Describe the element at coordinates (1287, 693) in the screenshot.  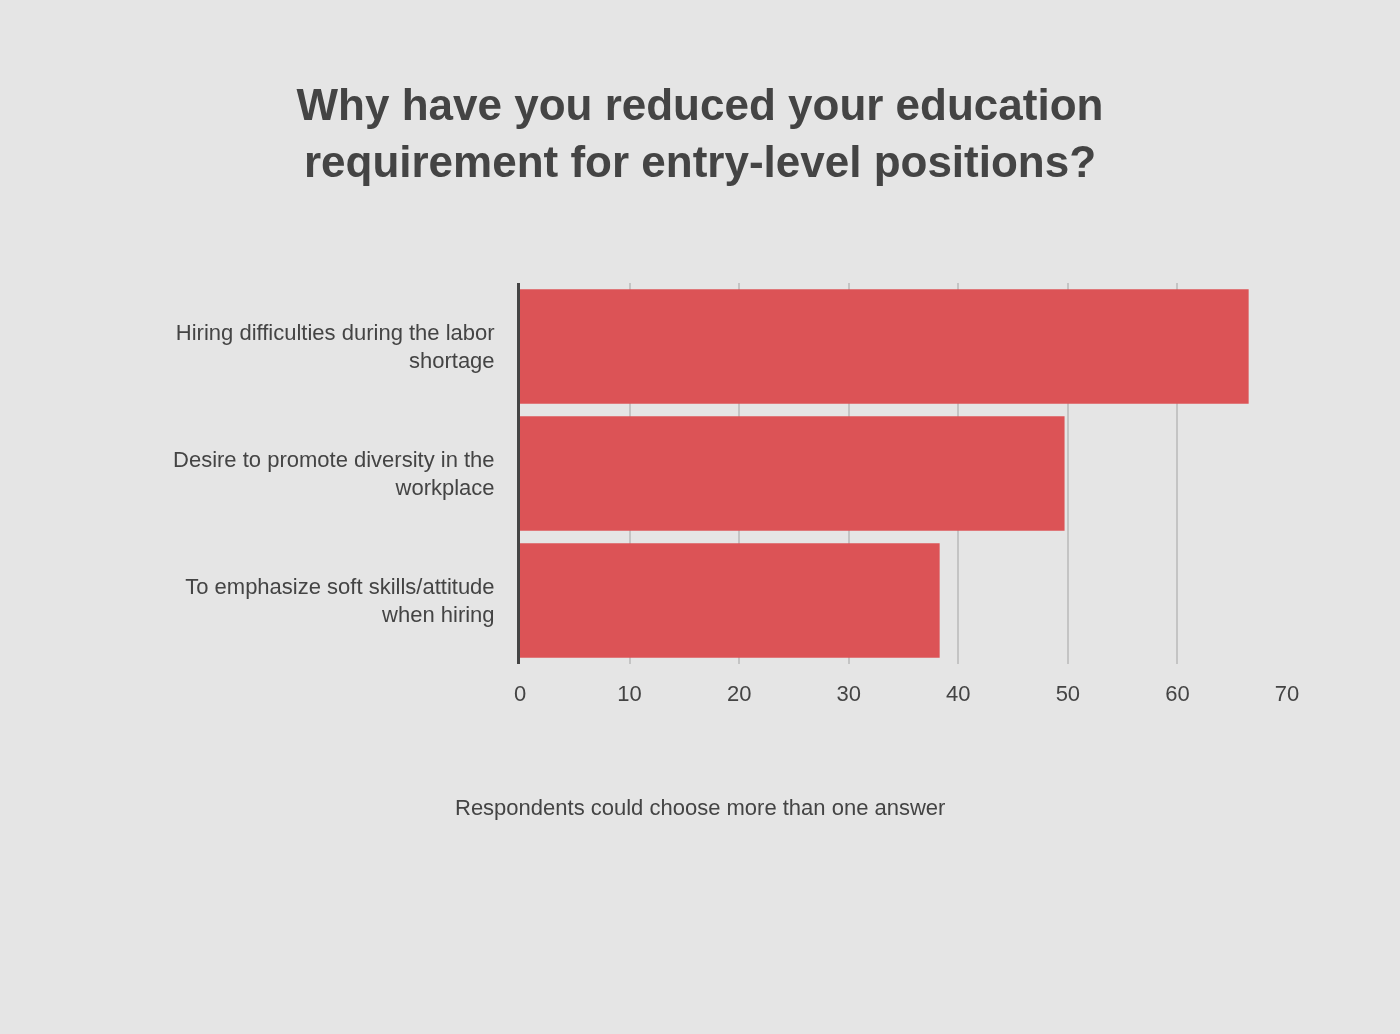
I see `x-tick-label: 70` at that location.